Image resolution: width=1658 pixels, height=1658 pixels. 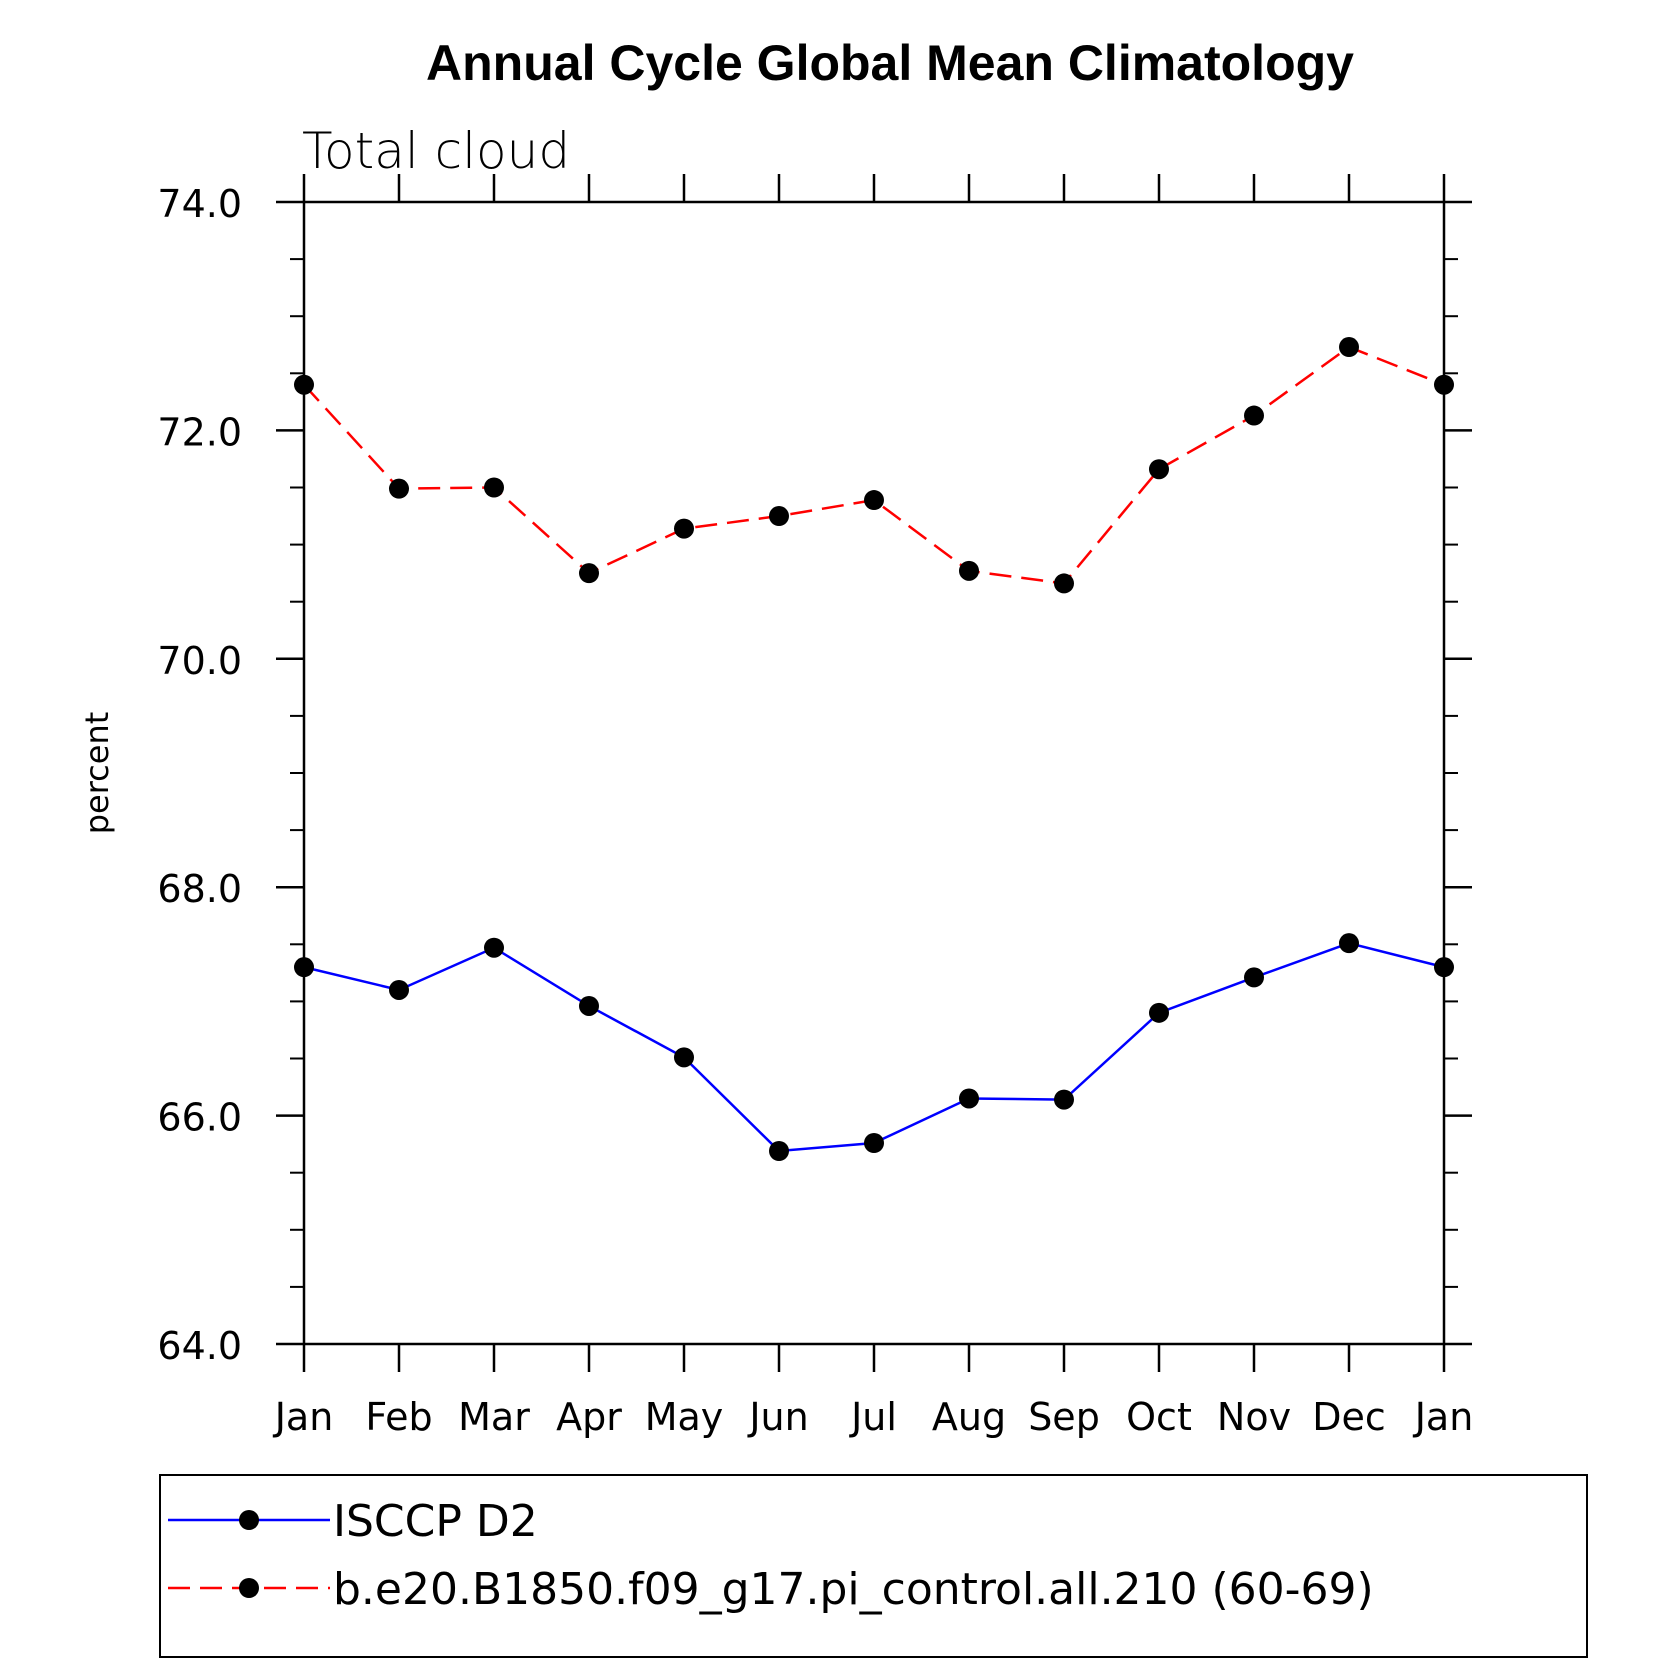 What do you see at coordinates (199, 775) in the screenshot?
I see `y-tick-labels: 64.0 66.0 68.0 70.0 72.0 74.0` at bounding box center [199, 775].